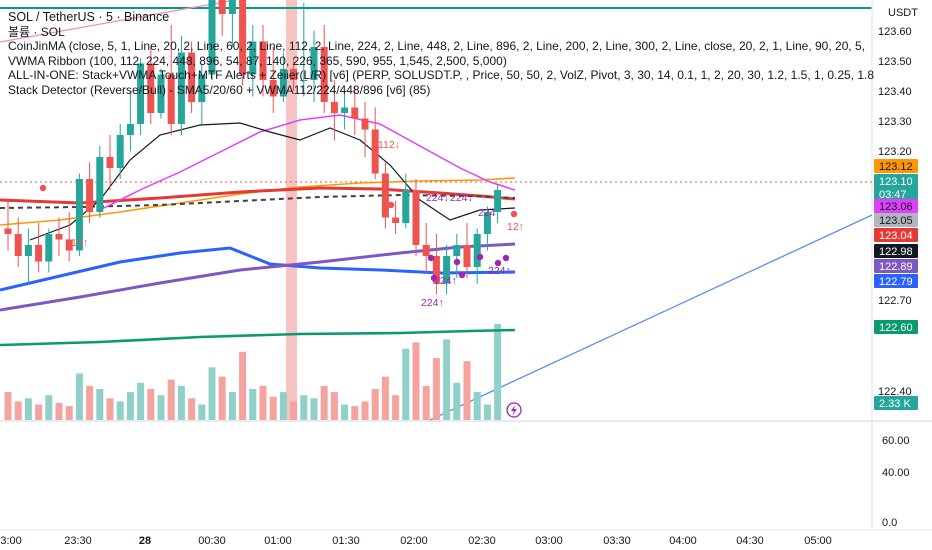 The image size is (932, 550). What do you see at coordinates (895, 301) in the screenshot?
I see `price-axis-tick: 122.70` at bounding box center [895, 301].